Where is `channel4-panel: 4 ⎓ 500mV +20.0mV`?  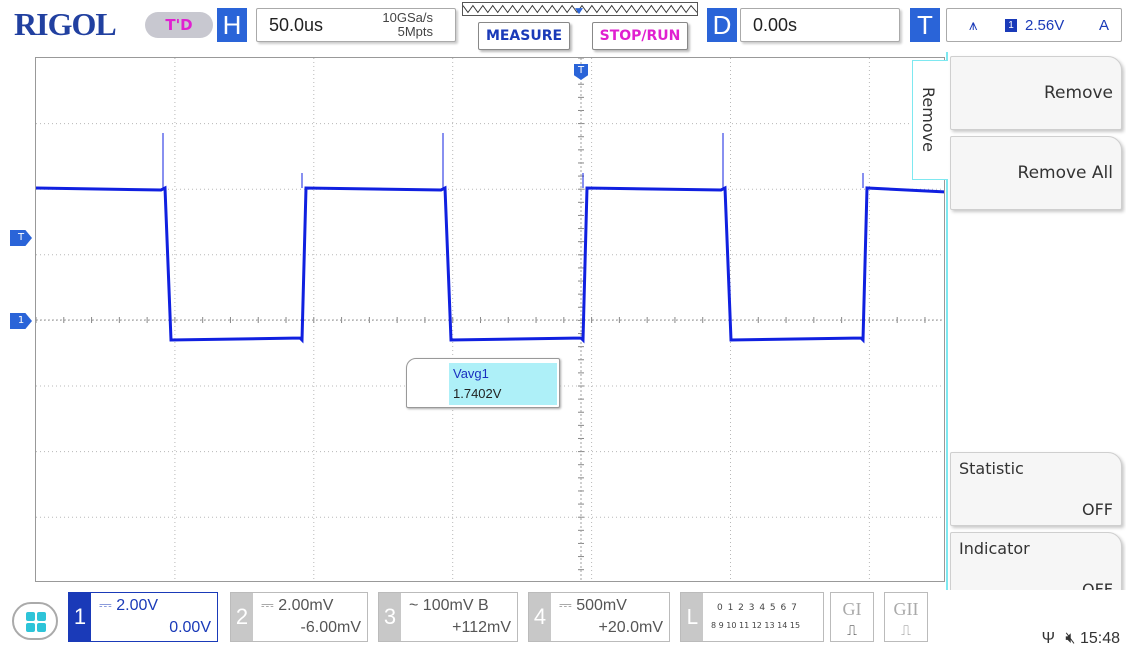
channel4-panel: 4 ⎓ 500mV +20.0mV is located at coordinates (599, 617).